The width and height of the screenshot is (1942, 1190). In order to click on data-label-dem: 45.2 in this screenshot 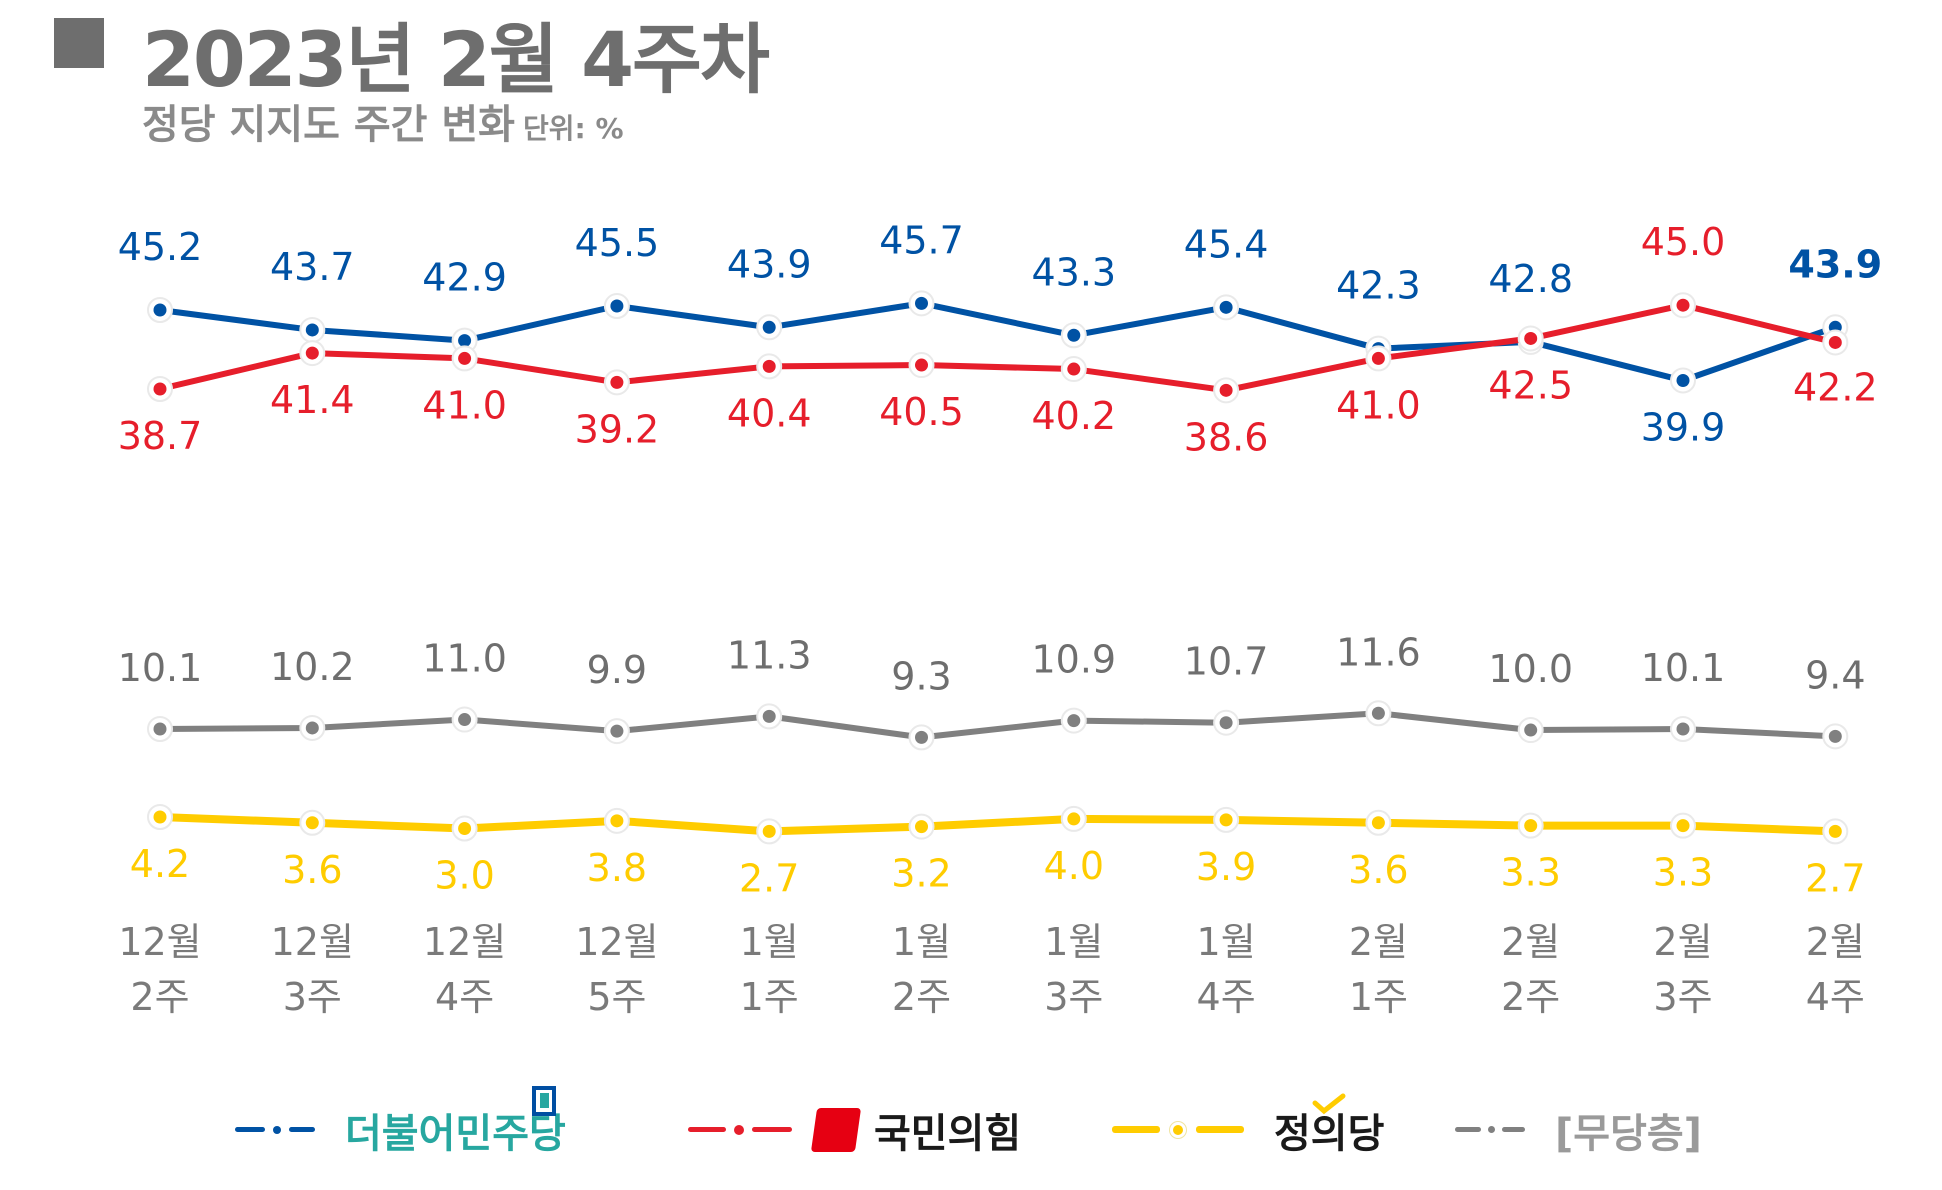, I will do `click(160, 247)`.